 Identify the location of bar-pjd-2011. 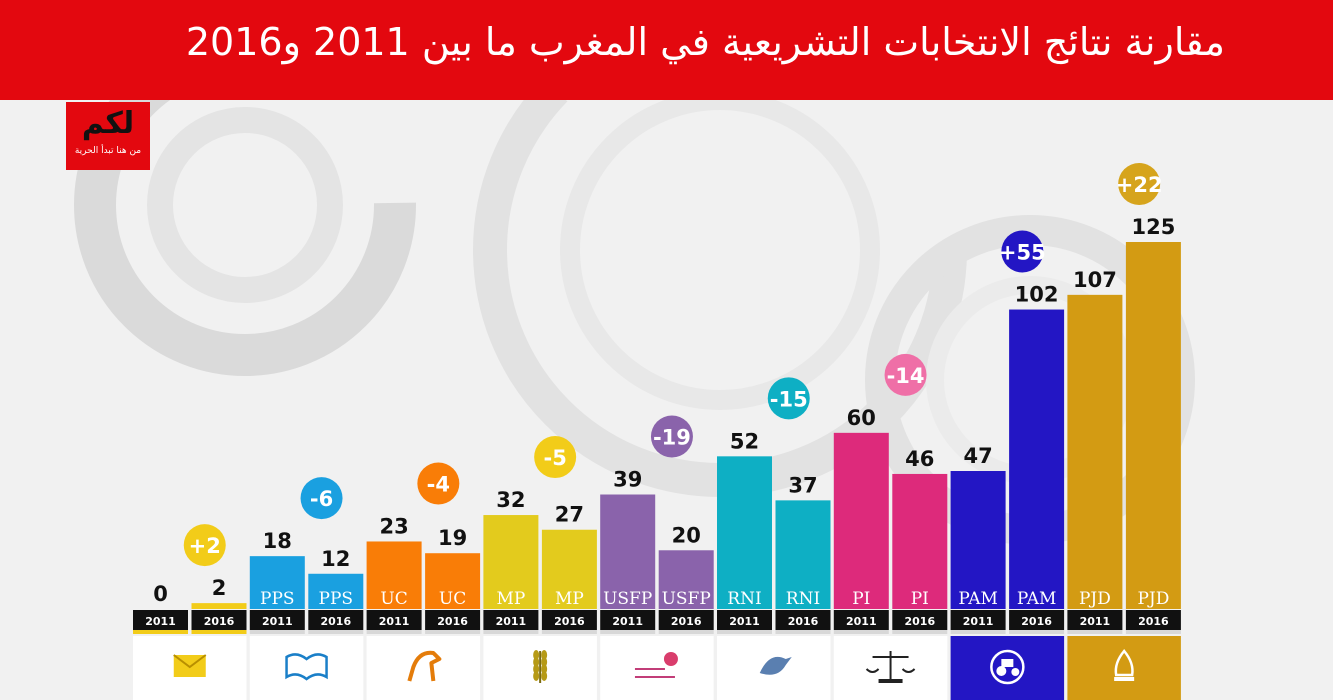
(1095, 451).